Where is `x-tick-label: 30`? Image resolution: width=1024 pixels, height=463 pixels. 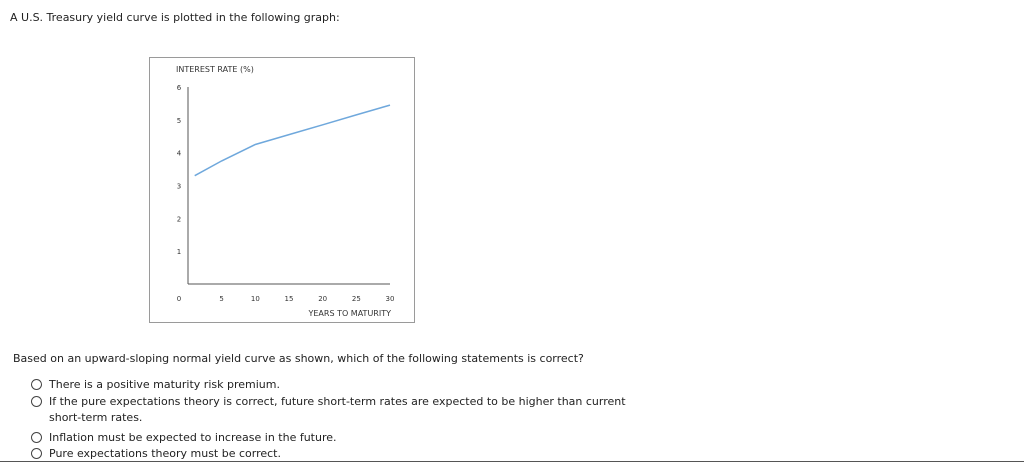
x-tick-label: 30 is located at coordinates (390, 299).